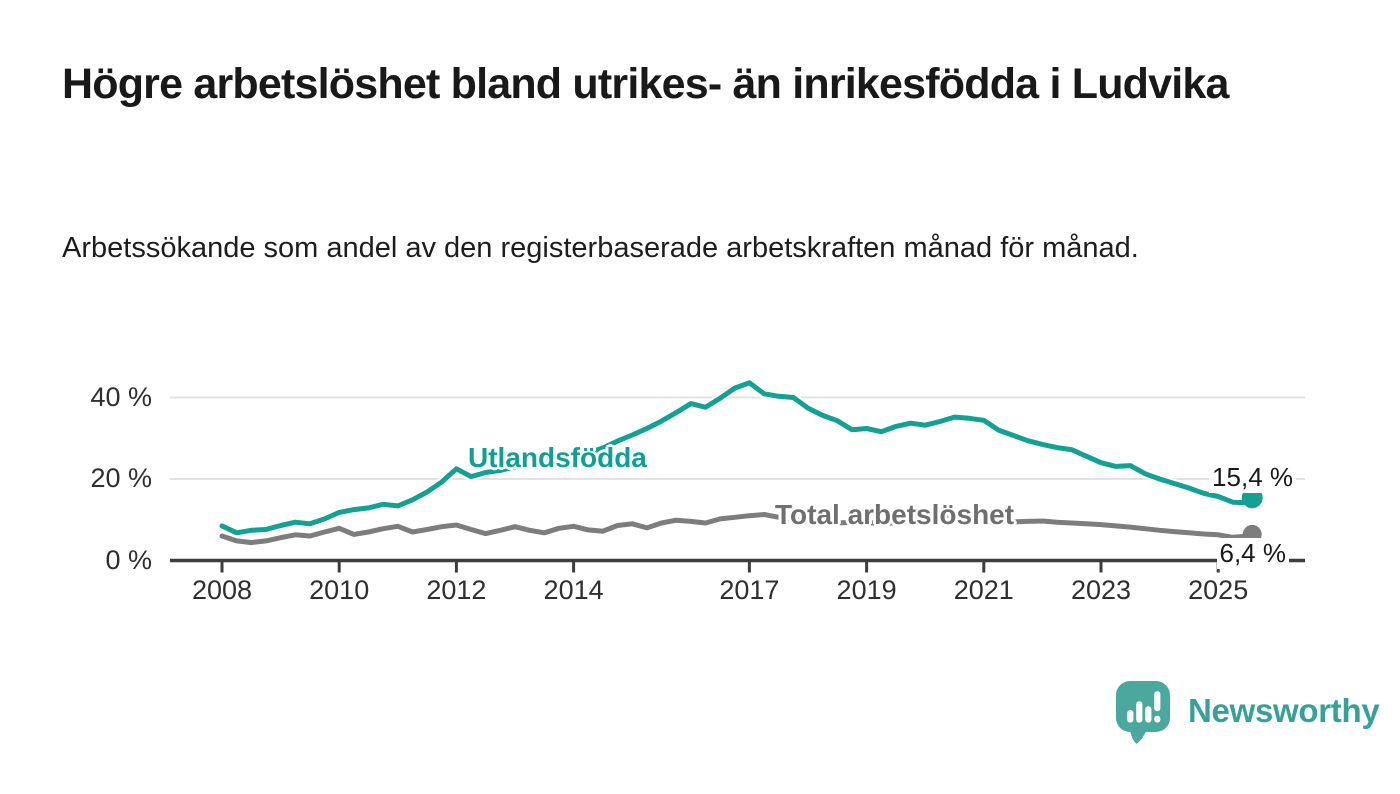 The height and width of the screenshot is (794, 1400). I want to click on end-value-label-utlandsfodda: 15,4 %, so click(1252, 477).